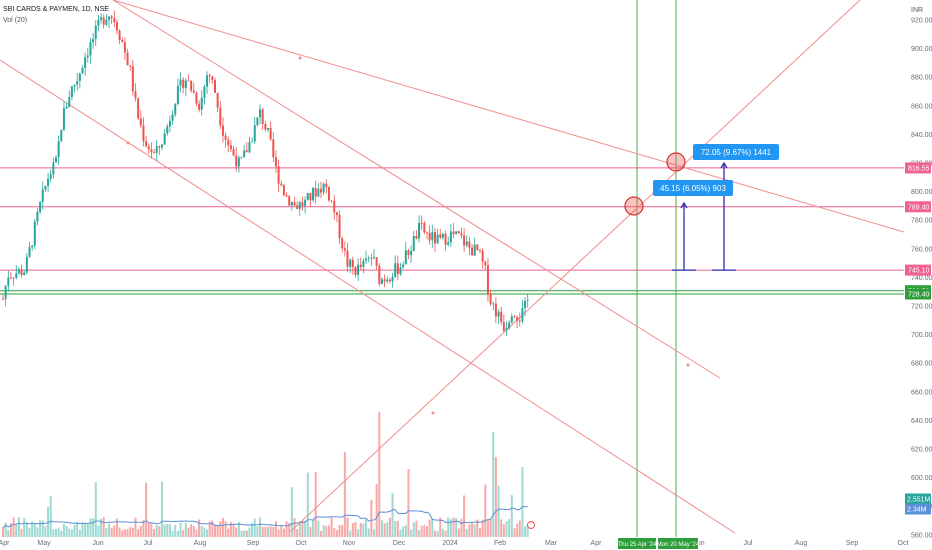  Describe the element at coordinates (917, 510) in the screenshot. I see `volume-axis-label-text: 2.34M` at that location.